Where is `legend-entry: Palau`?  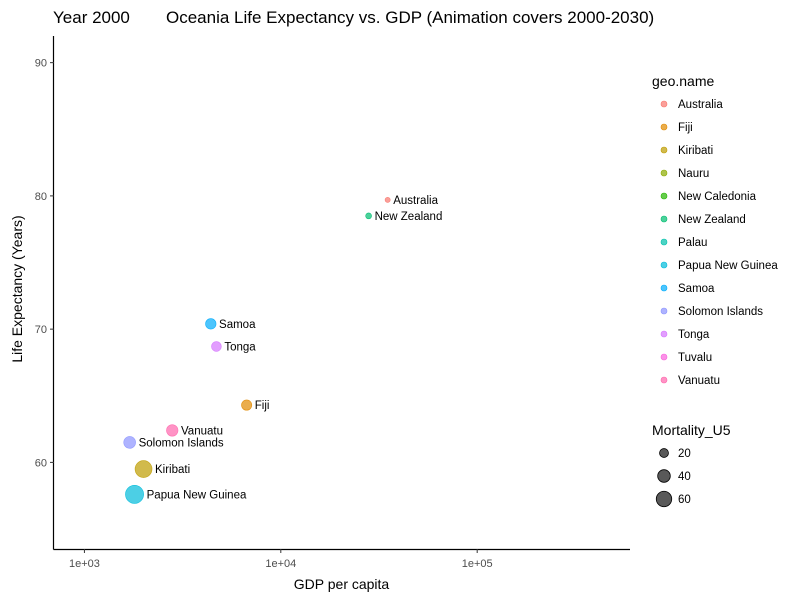 legend-entry: Palau is located at coordinates (692, 243).